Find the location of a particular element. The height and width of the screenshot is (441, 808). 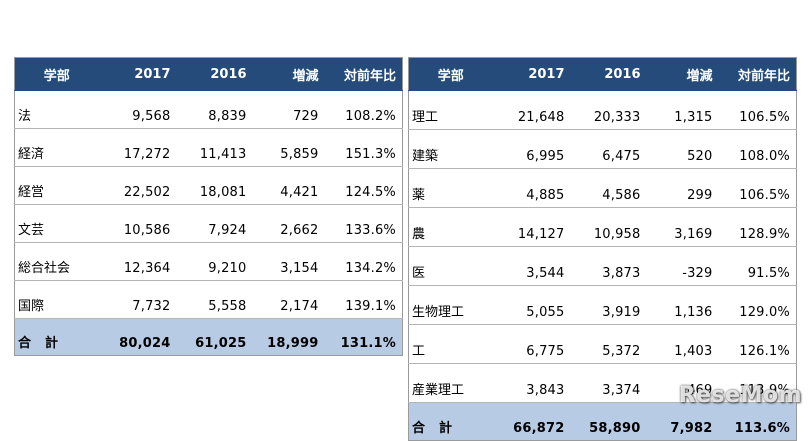

value-2016: 7,924 is located at coordinates (214, 223).